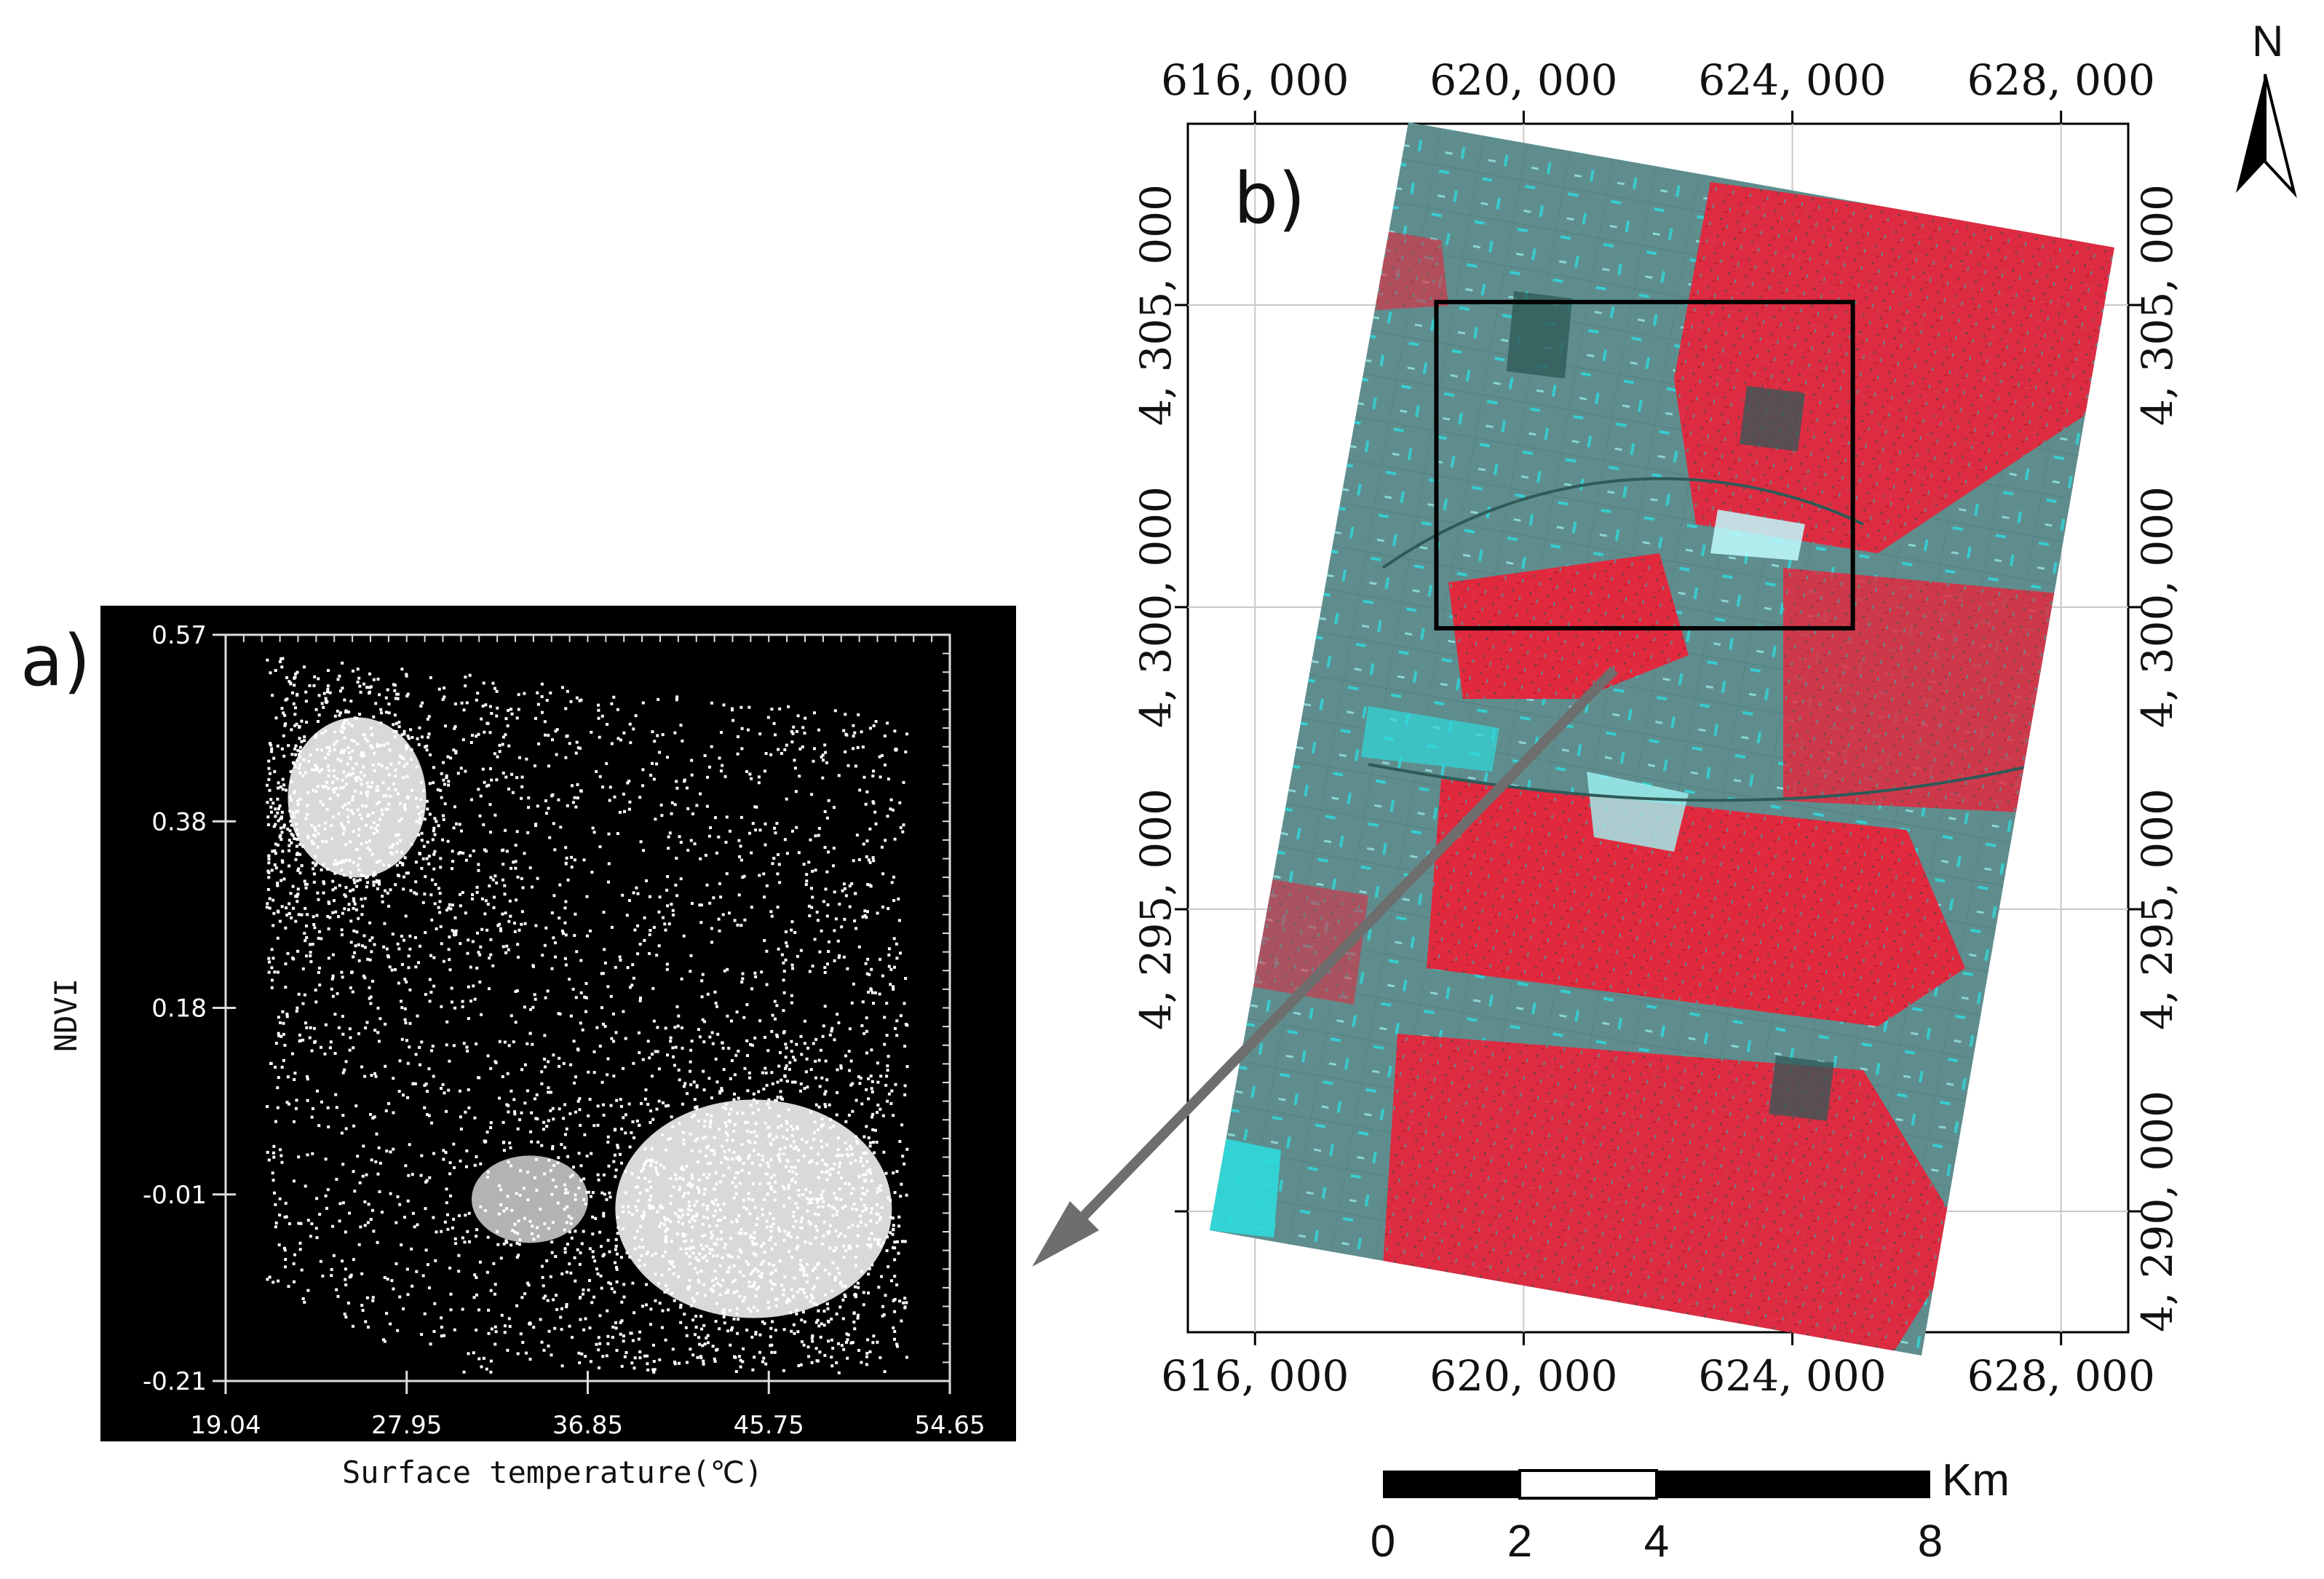 This screenshot has height=1579, width=2324. Describe the element at coordinates (225, 1425) in the screenshot. I see `x-tick-label: 19.04` at that location.